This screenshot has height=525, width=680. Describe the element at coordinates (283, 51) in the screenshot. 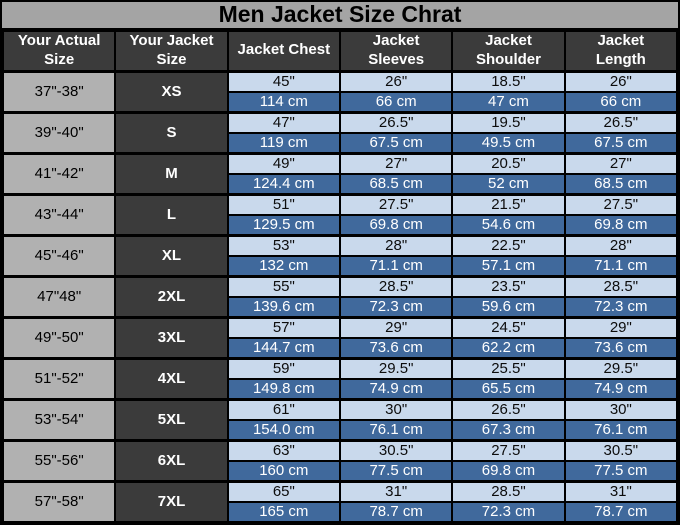

I see `column-header-jacket-chest: Jacket Chest` at that location.